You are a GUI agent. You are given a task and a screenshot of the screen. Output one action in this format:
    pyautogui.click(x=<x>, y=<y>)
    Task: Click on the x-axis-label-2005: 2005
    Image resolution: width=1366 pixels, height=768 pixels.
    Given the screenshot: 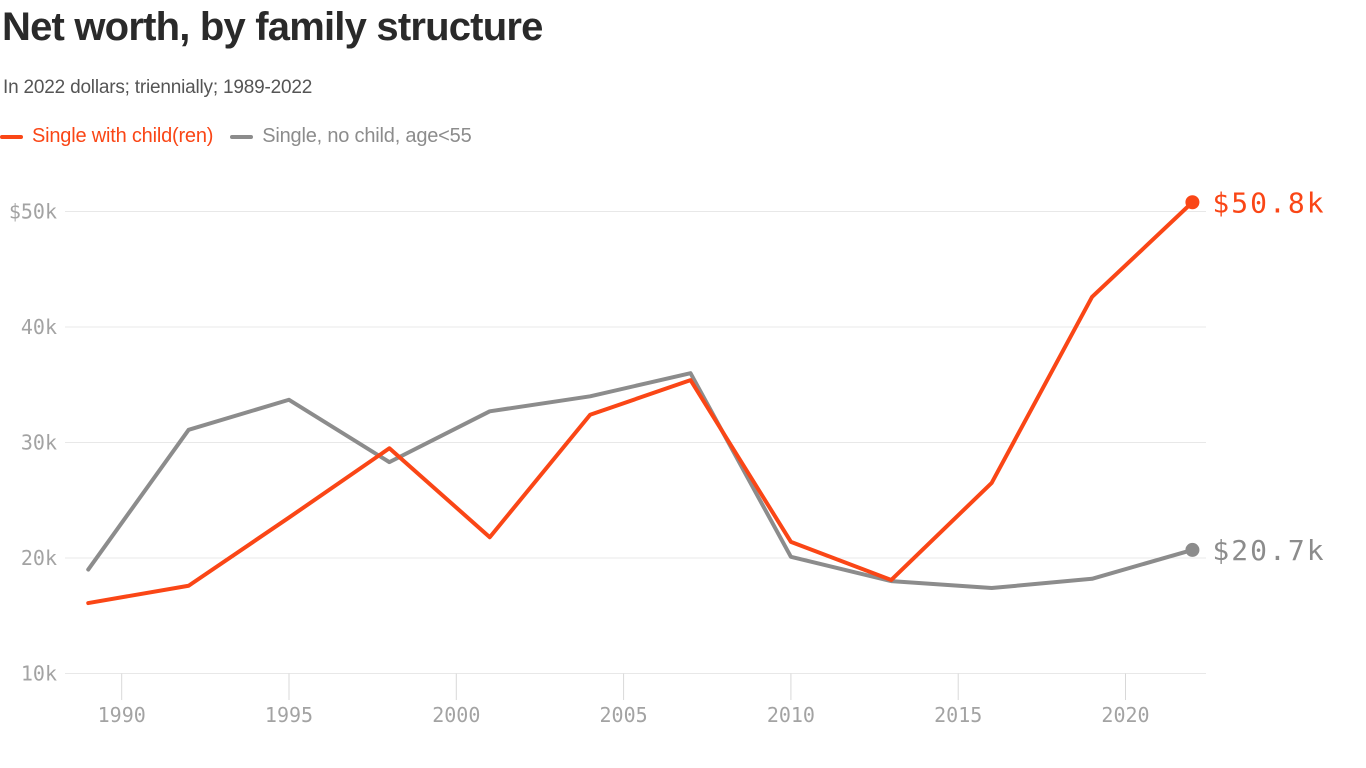 What is the action you would take?
    pyautogui.click(x=624, y=715)
    